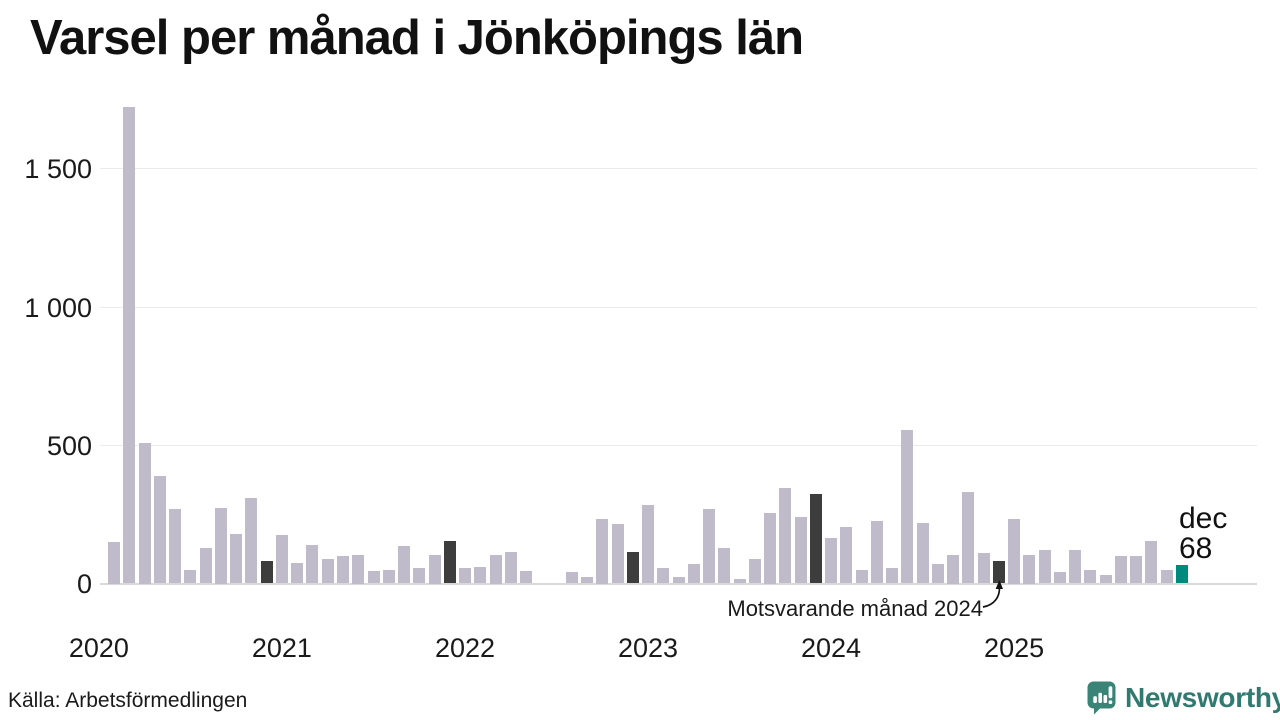 The width and height of the screenshot is (1280, 720). What do you see at coordinates (992, 594) in the screenshot?
I see `annotation-arrow-icon` at bounding box center [992, 594].